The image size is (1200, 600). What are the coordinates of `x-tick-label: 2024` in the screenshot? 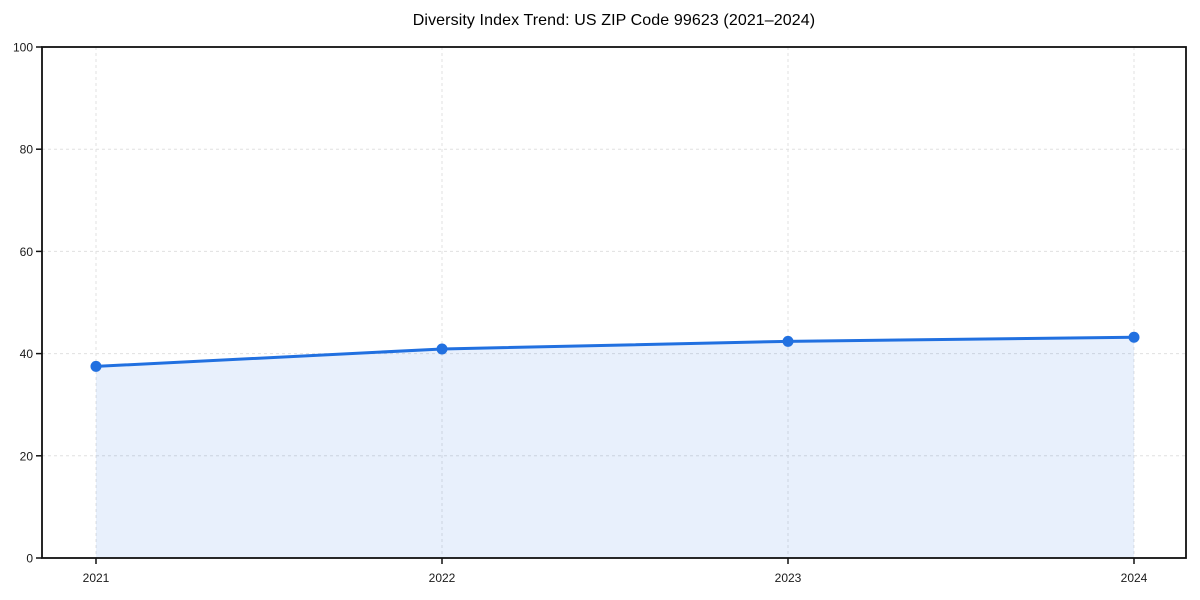 It's located at (1134, 578).